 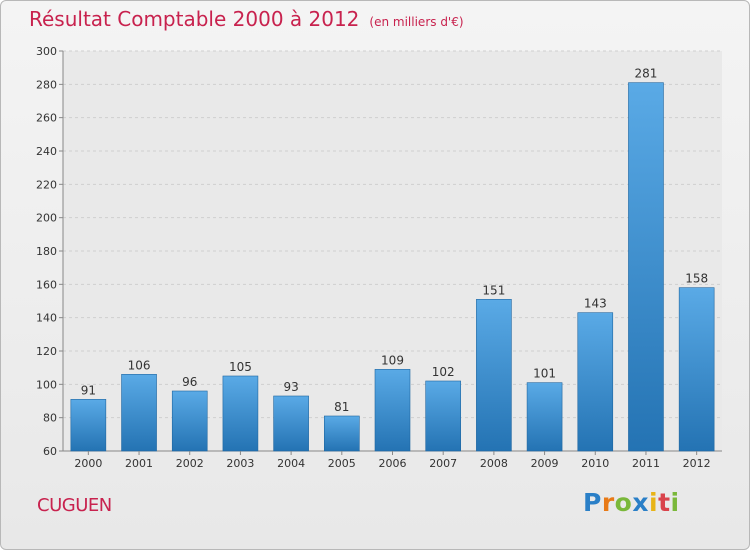 I want to click on y-tick-label: 140, so click(x=46, y=318).